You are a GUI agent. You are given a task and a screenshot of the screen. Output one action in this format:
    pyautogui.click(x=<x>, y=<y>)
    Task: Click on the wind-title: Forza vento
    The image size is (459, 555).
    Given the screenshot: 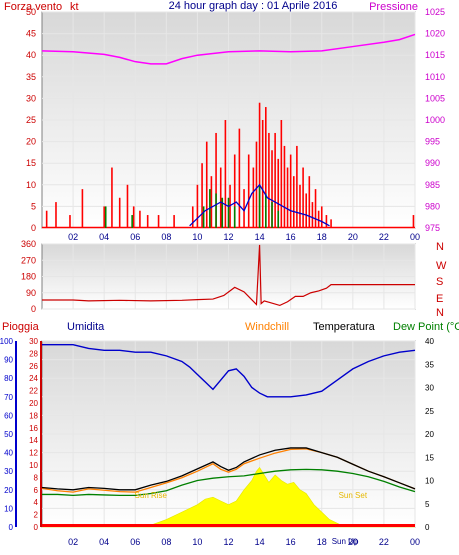 What is the action you would take?
    pyautogui.click(x=33, y=7)
    